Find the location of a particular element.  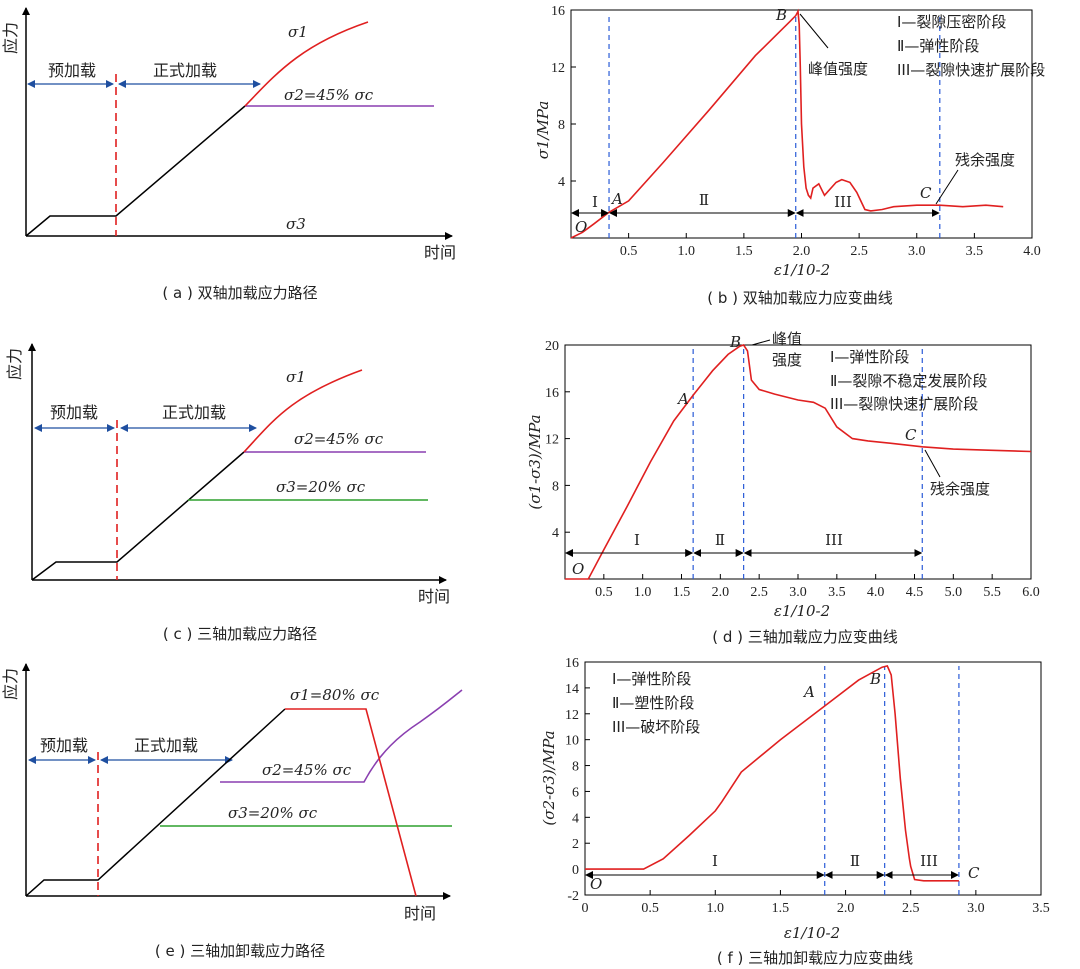

panel-c-loading-line is located at coordinates (138, 516).